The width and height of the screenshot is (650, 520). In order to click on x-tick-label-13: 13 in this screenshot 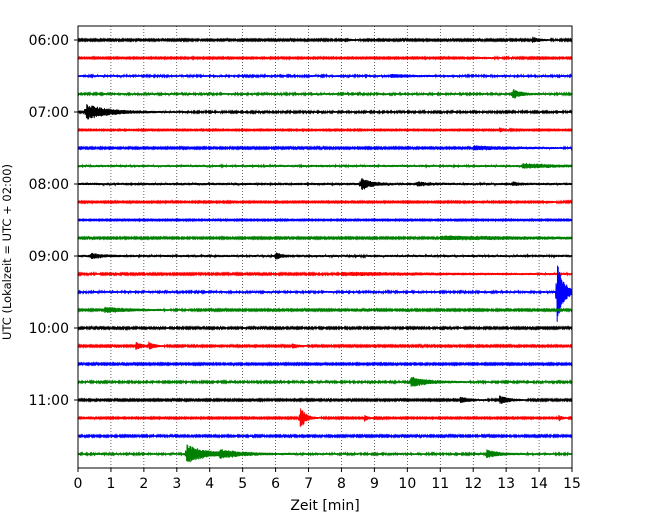, I will do `click(506, 484)`.